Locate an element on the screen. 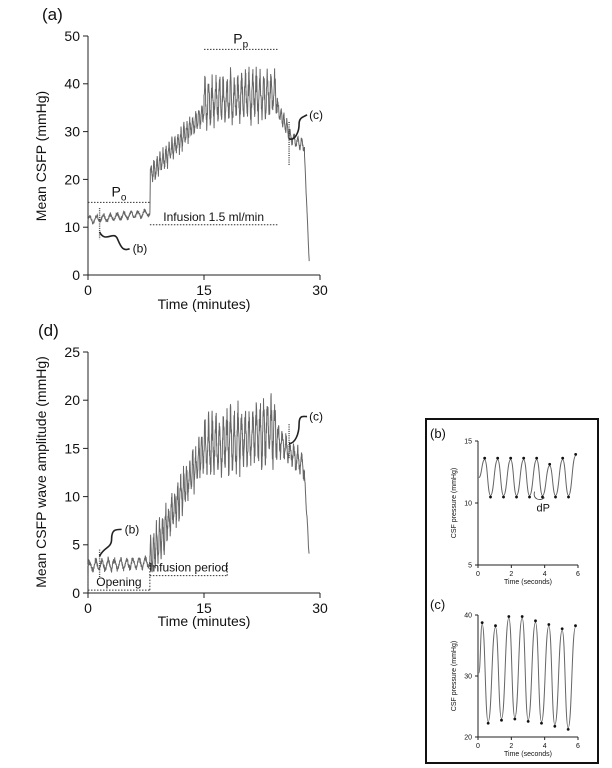  panel-b-y-ticks: 5 10 15 is located at coordinates (471, 503).